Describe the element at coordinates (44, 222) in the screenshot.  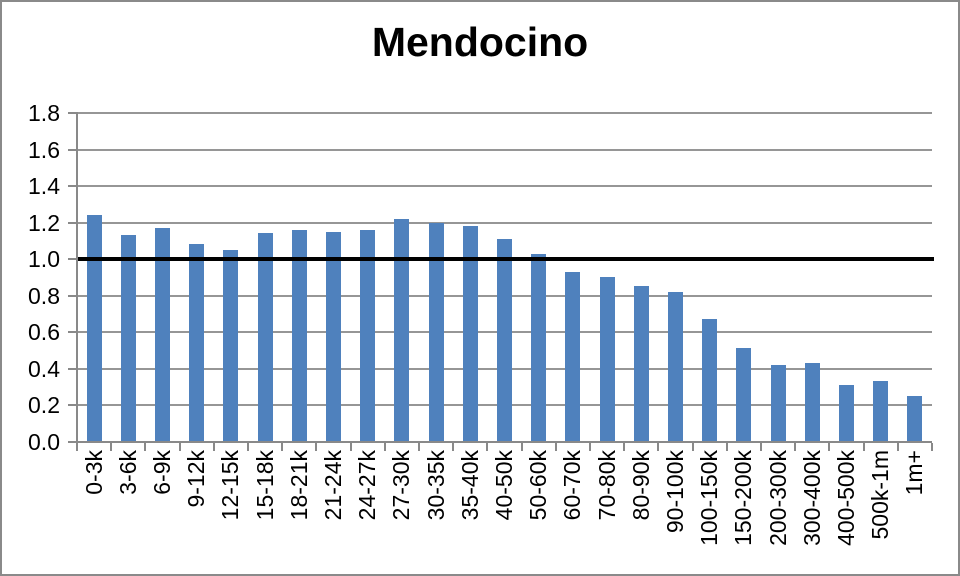
I see `y-tick-label: 1.2` at that location.